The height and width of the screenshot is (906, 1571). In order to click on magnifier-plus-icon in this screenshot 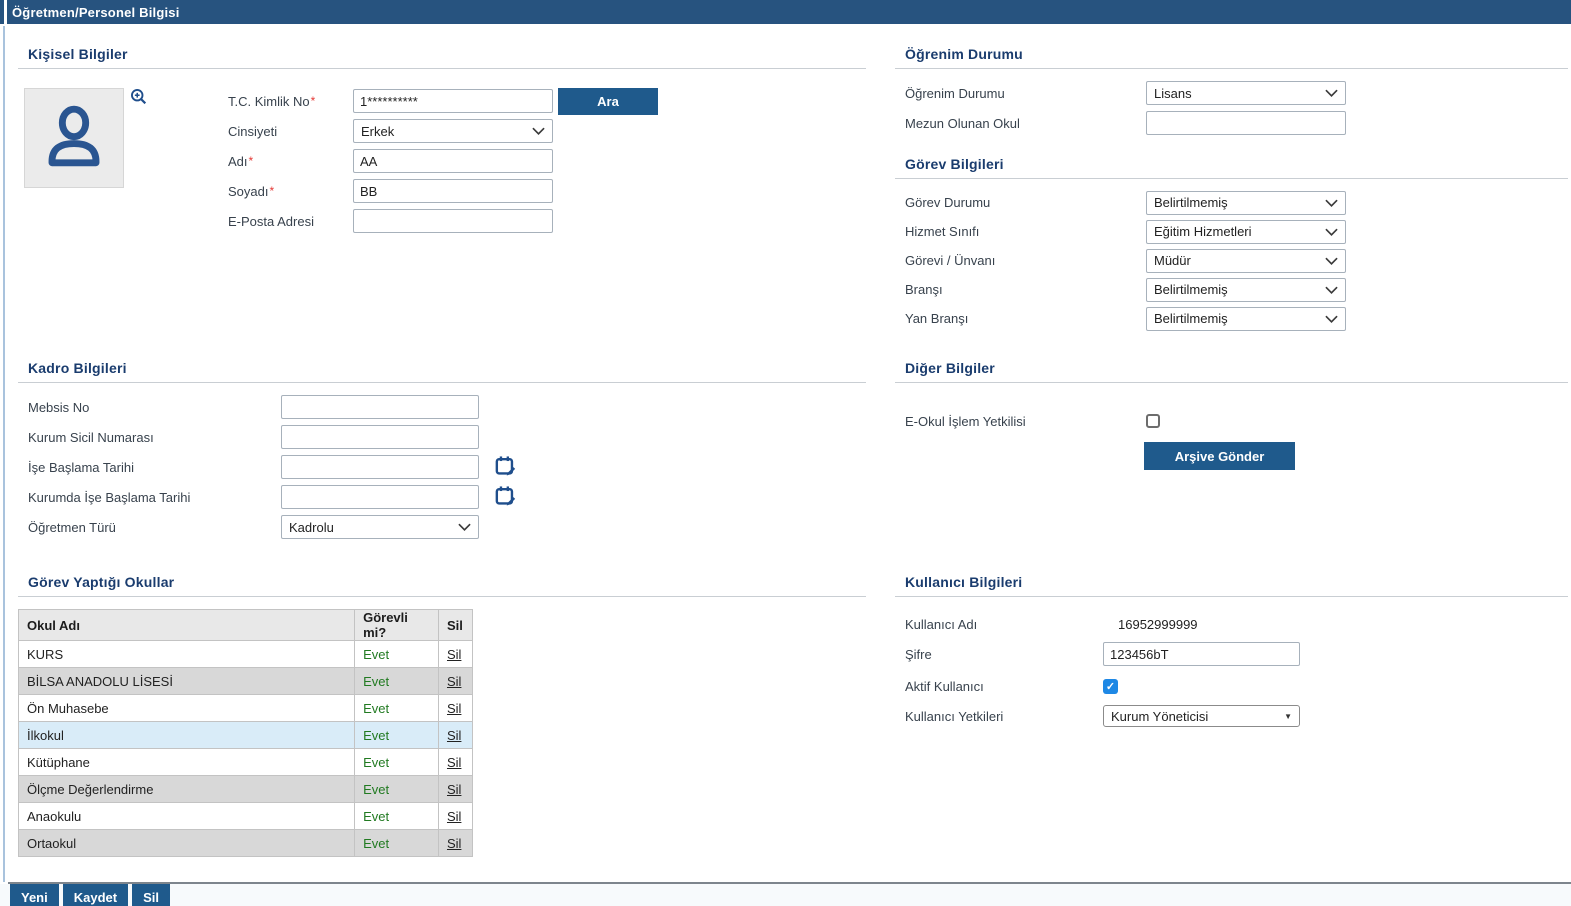, I will do `click(139, 97)`.